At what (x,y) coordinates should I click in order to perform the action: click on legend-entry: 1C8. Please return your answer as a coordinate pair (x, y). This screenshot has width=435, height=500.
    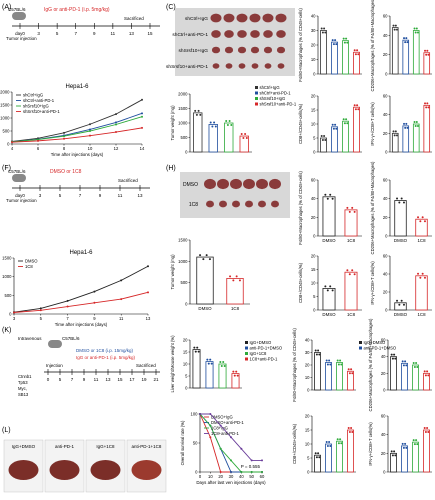
    Looking at the image, I should click on (29, 266).